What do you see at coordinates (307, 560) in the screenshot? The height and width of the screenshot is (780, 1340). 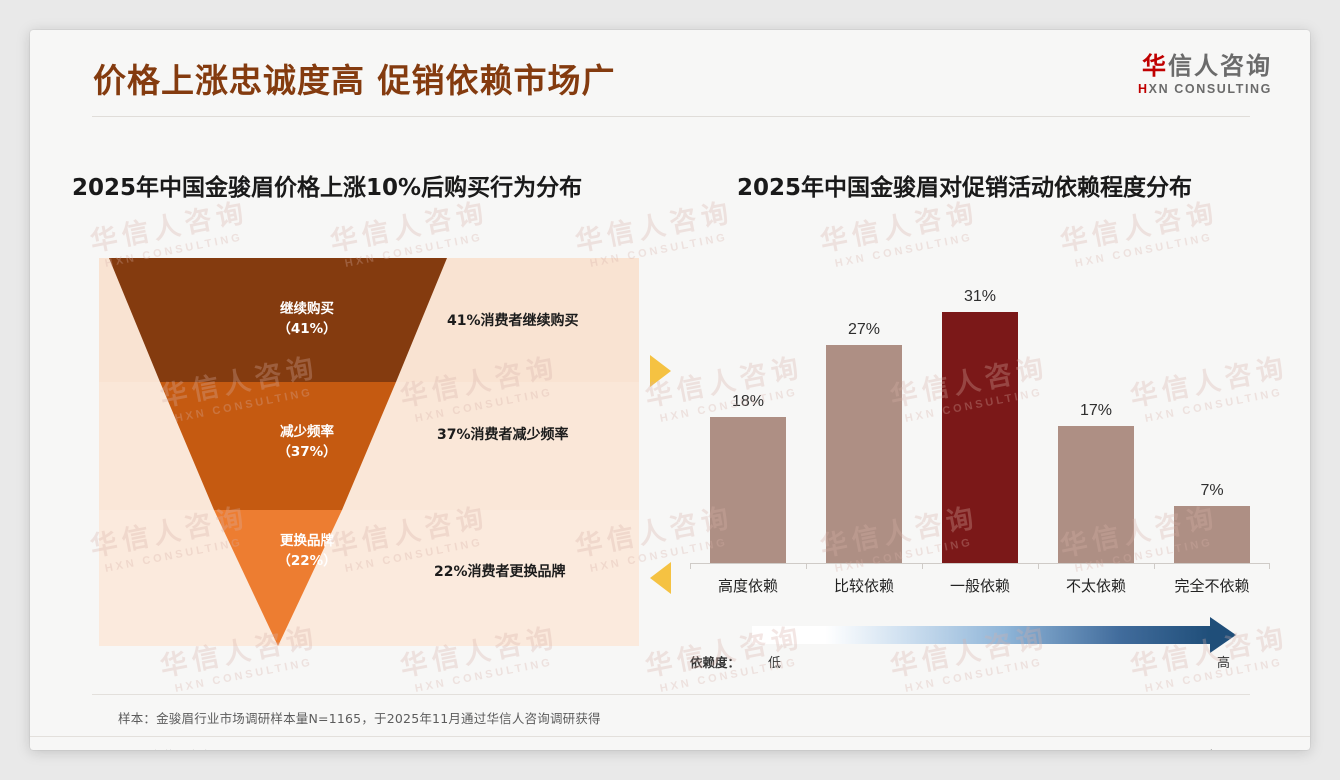 I see `funnel-label-2-value: （22%）` at bounding box center [307, 560].